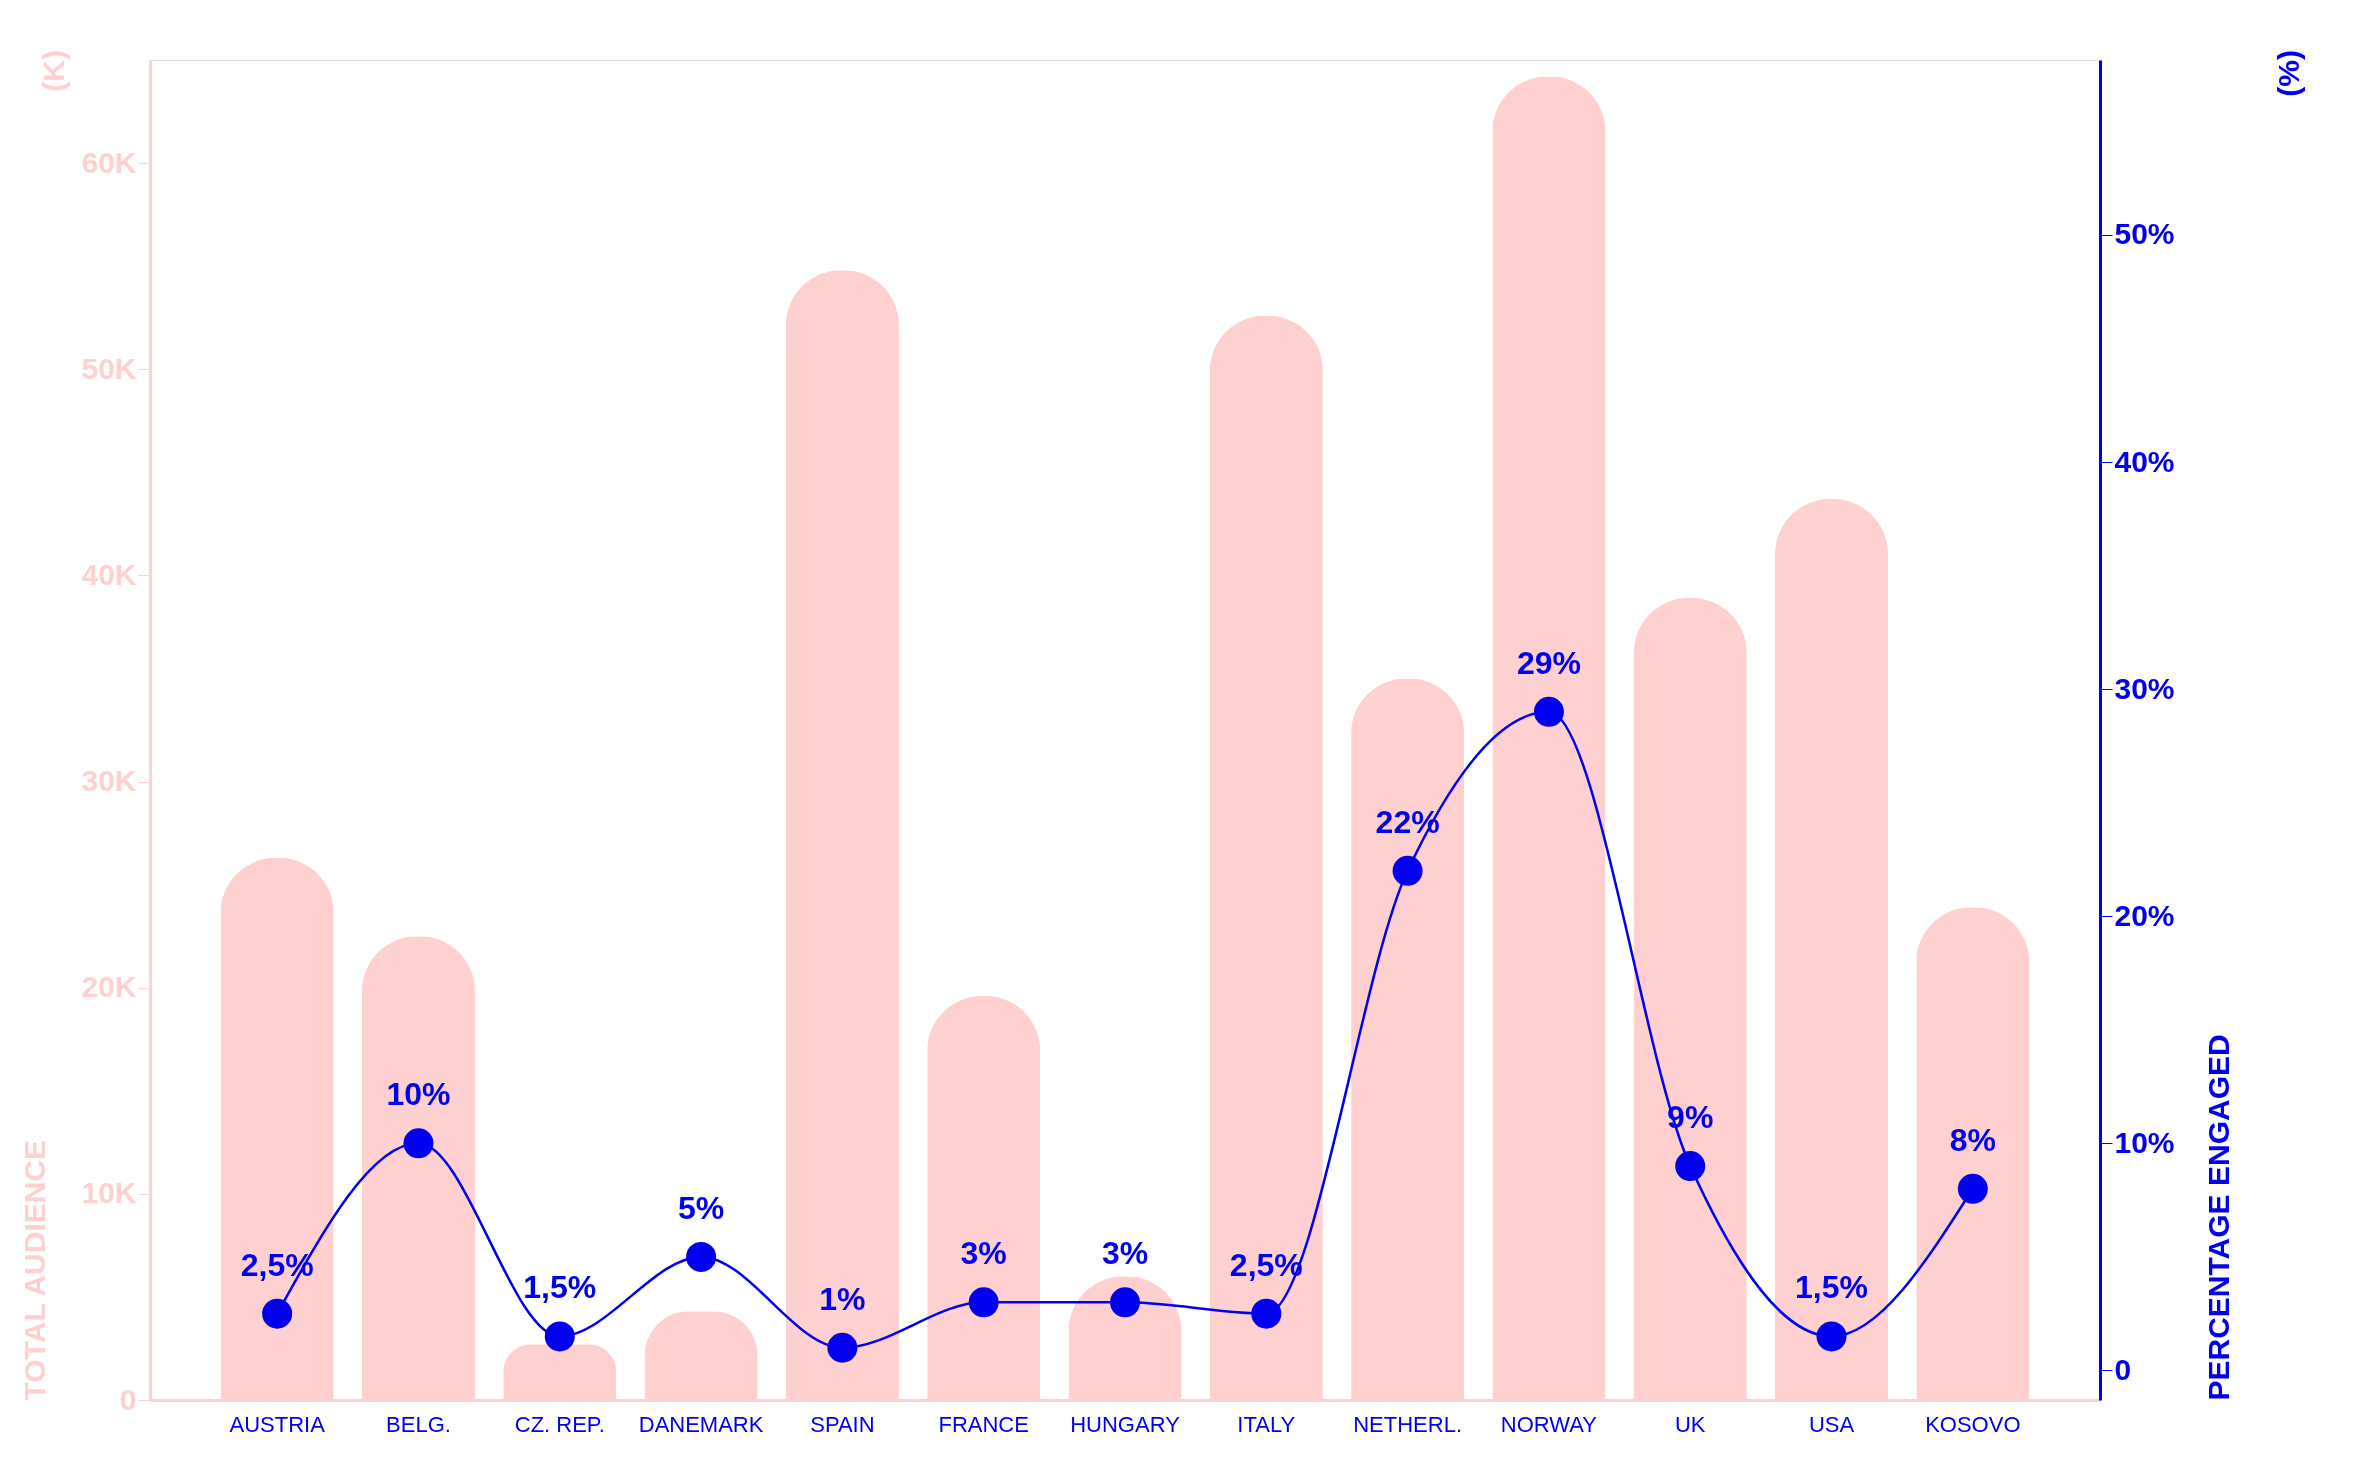 The image size is (2373, 1461). Describe the element at coordinates (1831, 1424) in the screenshot. I see `x-tick-label: USA` at that location.